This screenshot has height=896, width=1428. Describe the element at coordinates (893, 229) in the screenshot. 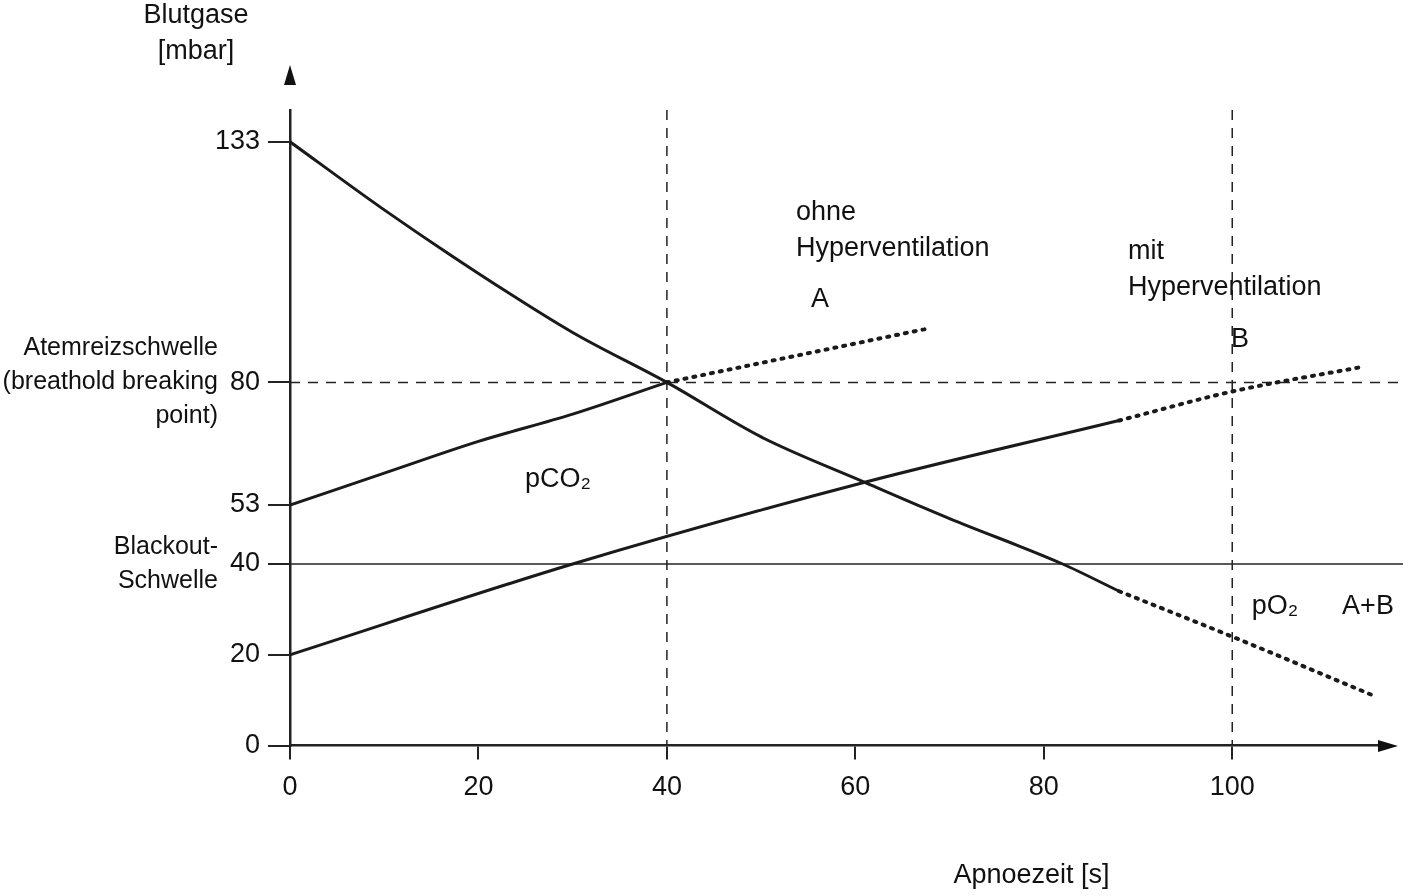

I see `annotation: ohne Hyperventilation` at that location.